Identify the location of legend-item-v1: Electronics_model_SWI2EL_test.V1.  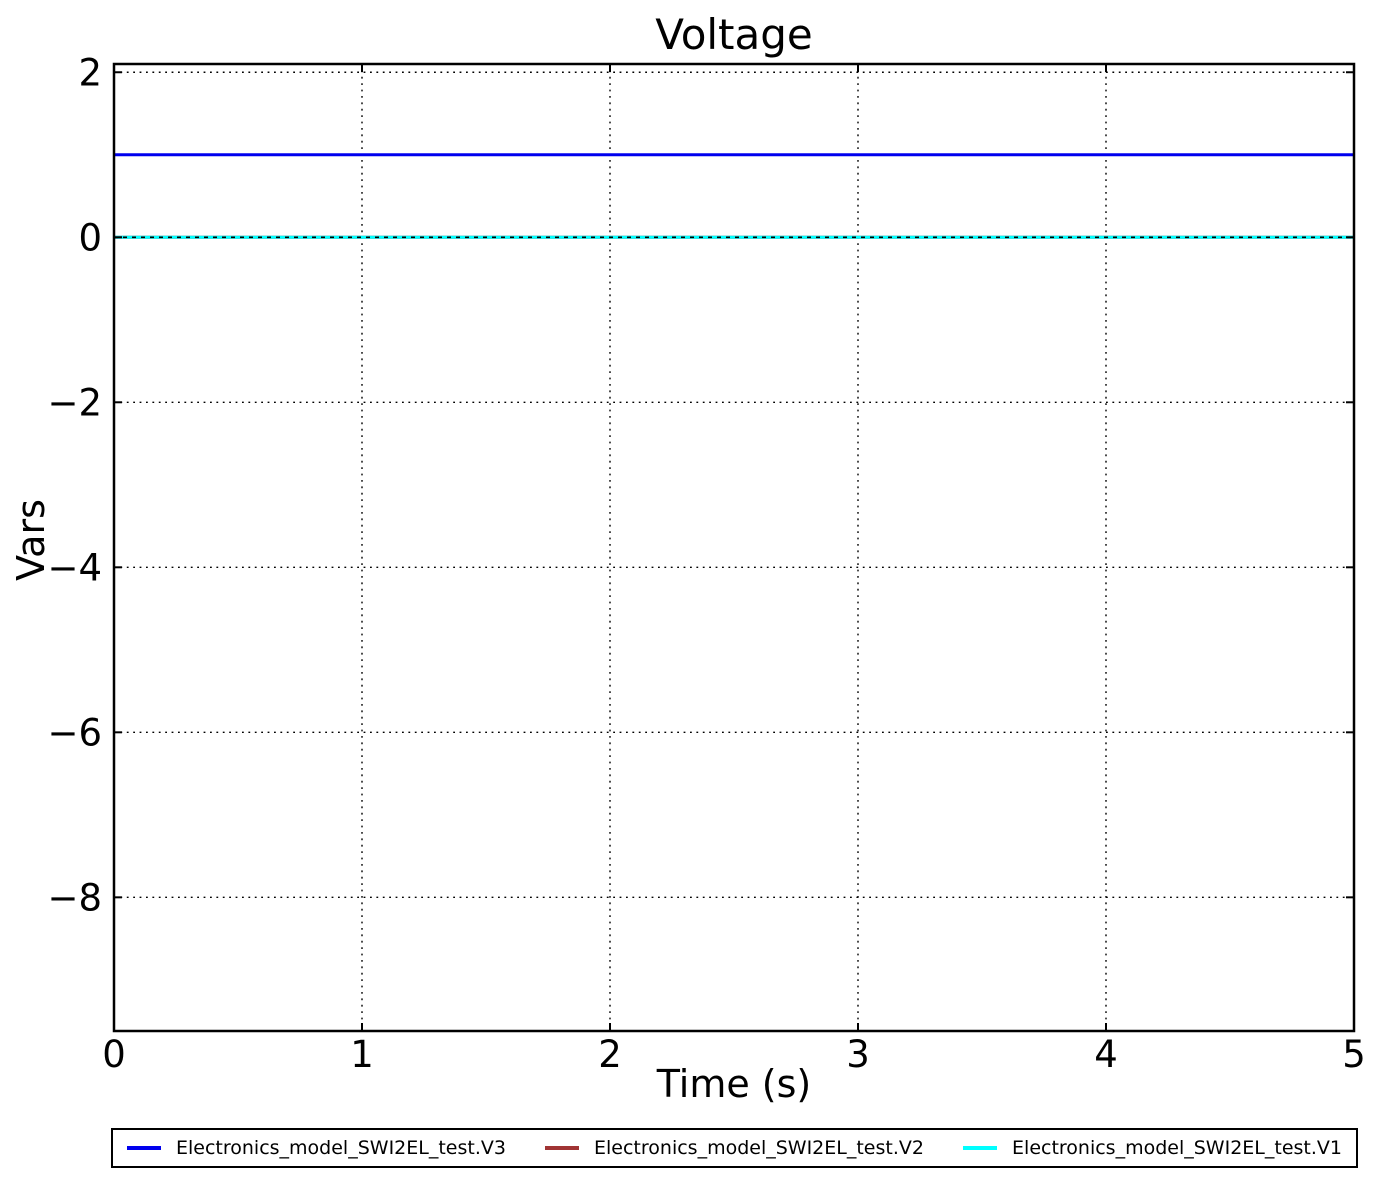
(1152, 1148).